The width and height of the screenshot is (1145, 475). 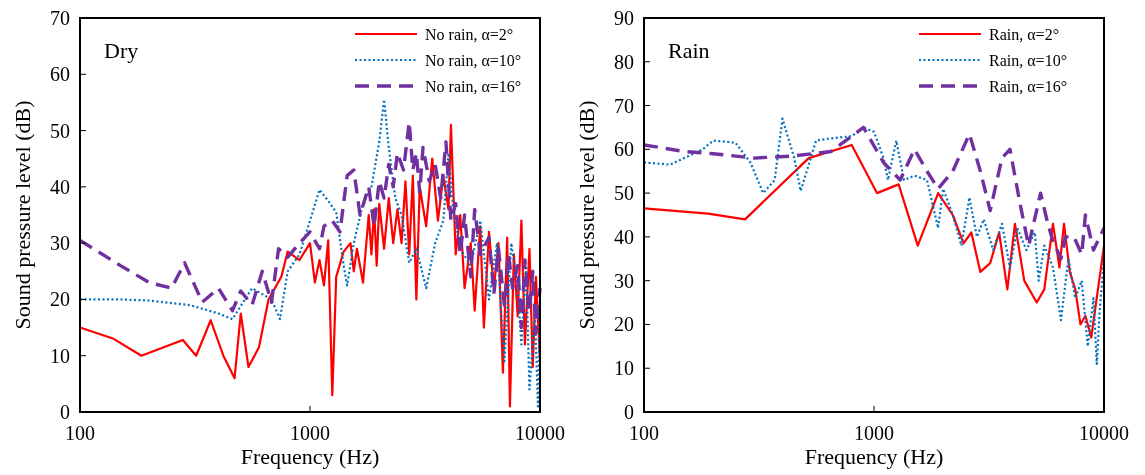 What do you see at coordinates (624, 61) in the screenshot?
I see `y-tick-label: 80` at bounding box center [624, 61].